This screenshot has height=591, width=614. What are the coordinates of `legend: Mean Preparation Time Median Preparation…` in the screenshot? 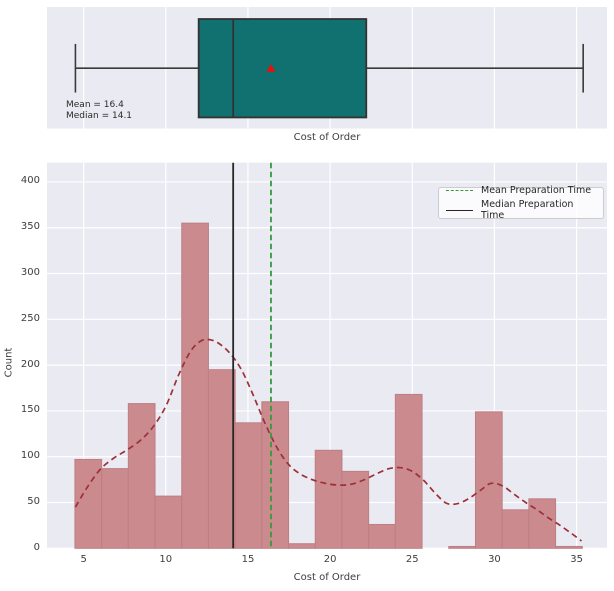 It's located at (521, 203).